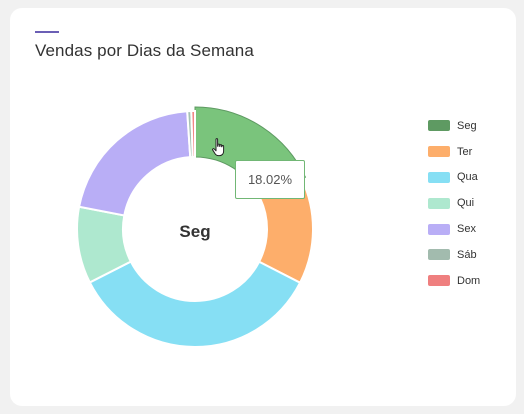 The image size is (524, 414). What do you see at coordinates (270, 179) in the screenshot?
I see `chart-tooltip: 18.02%` at bounding box center [270, 179].